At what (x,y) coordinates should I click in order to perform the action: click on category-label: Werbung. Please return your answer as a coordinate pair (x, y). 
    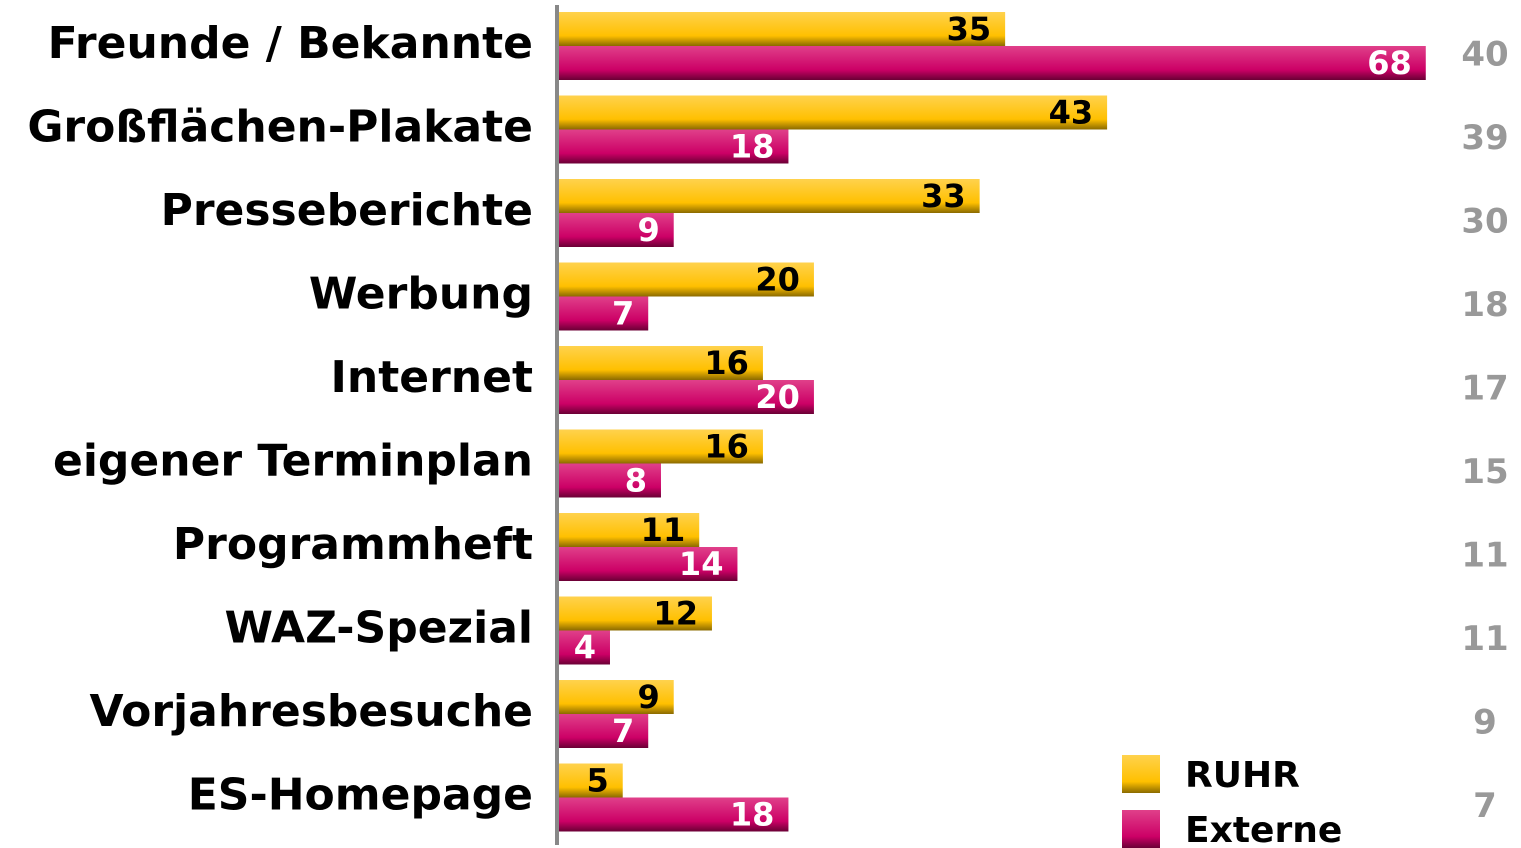
    Looking at the image, I should click on (421, 294).